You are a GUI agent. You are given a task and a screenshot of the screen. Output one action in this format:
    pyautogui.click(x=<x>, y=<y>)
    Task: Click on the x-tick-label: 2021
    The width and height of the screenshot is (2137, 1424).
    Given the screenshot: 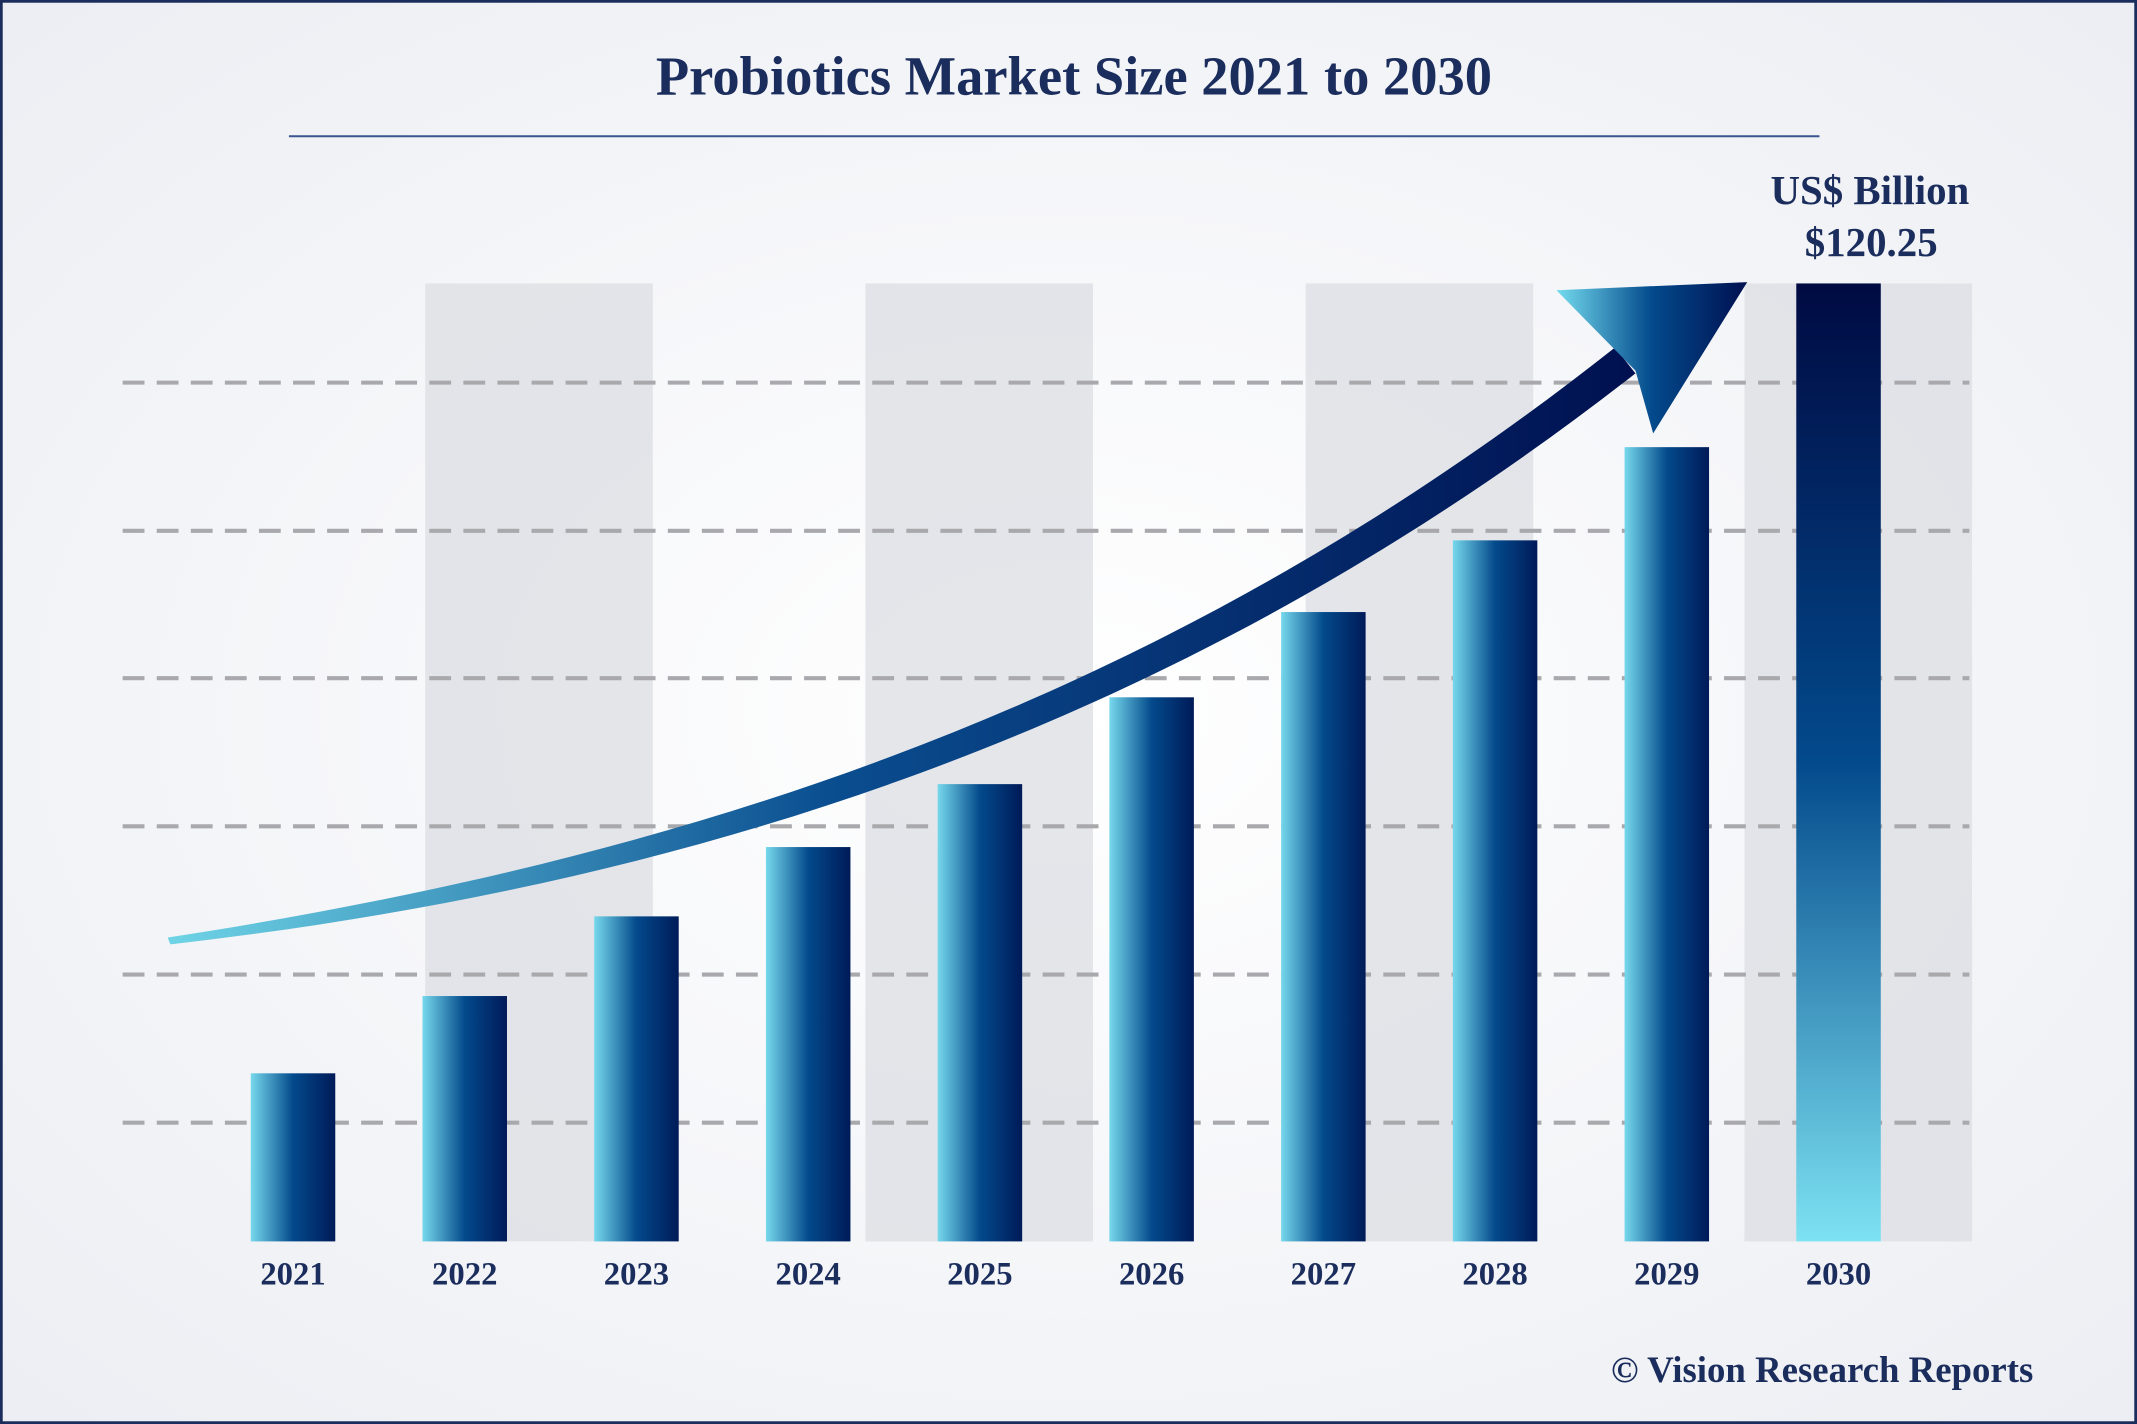 What is the action you would take?
    pyautogui.click(x=292, y=1274)
    